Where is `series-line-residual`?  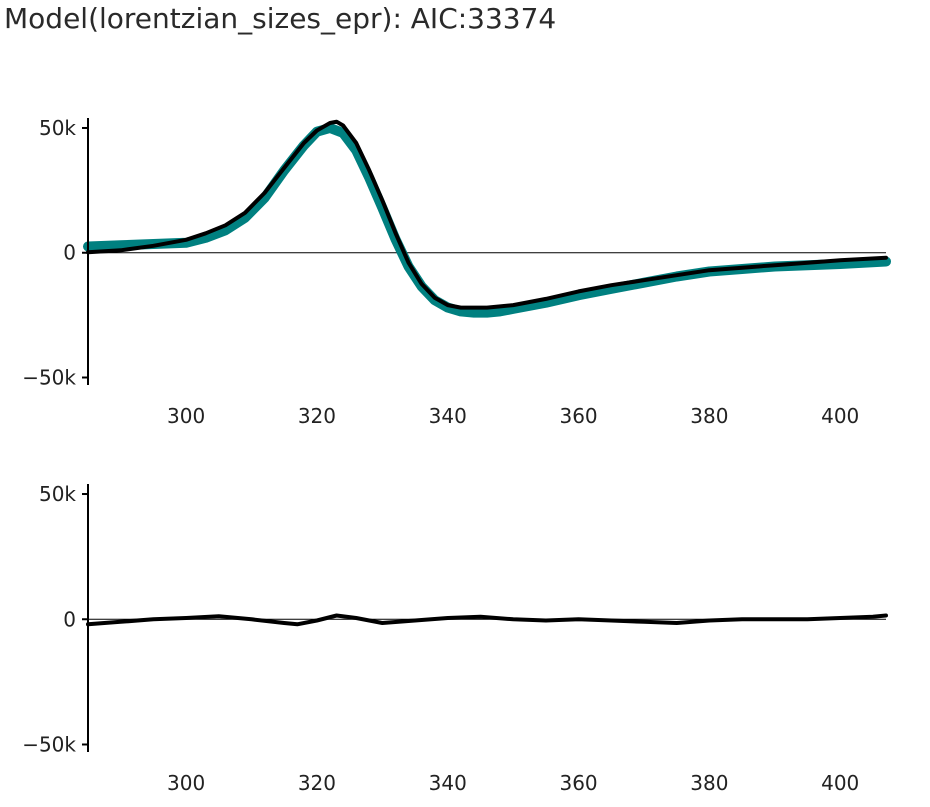
series-line-residual is located at coordinates (487, 620).